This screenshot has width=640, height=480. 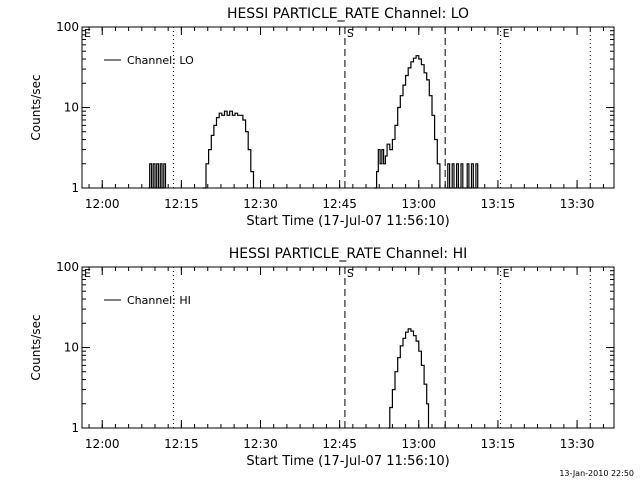 What do you see at coordinates (348, 14) in the screenshot?
I see `chart-title: HESSI PARTICLE_RATE Channel: LO` at bounding box center [348, 14].